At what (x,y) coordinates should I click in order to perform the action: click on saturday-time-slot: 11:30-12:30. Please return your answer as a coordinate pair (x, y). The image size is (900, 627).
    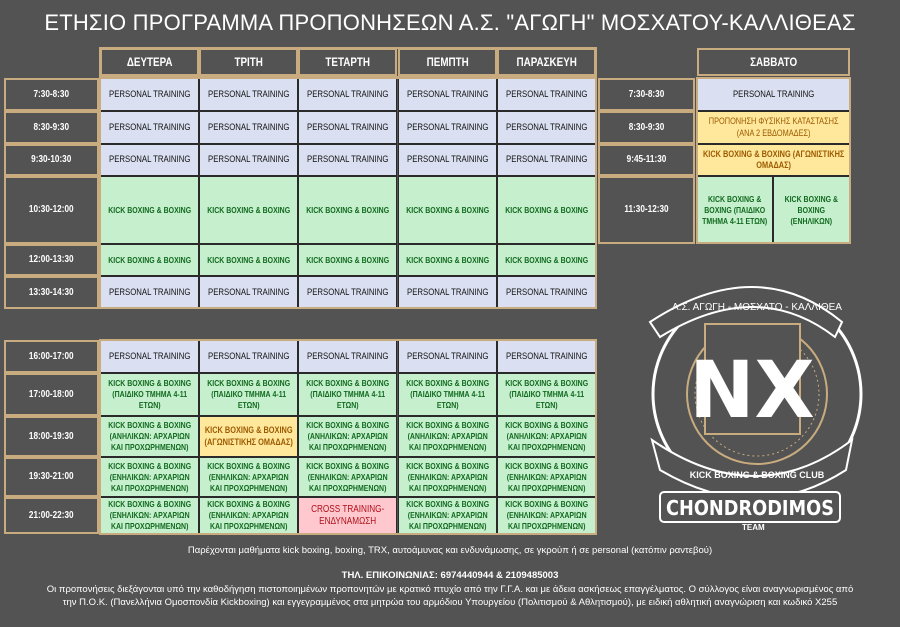
    Looking at the image, I should click on (646, 210).